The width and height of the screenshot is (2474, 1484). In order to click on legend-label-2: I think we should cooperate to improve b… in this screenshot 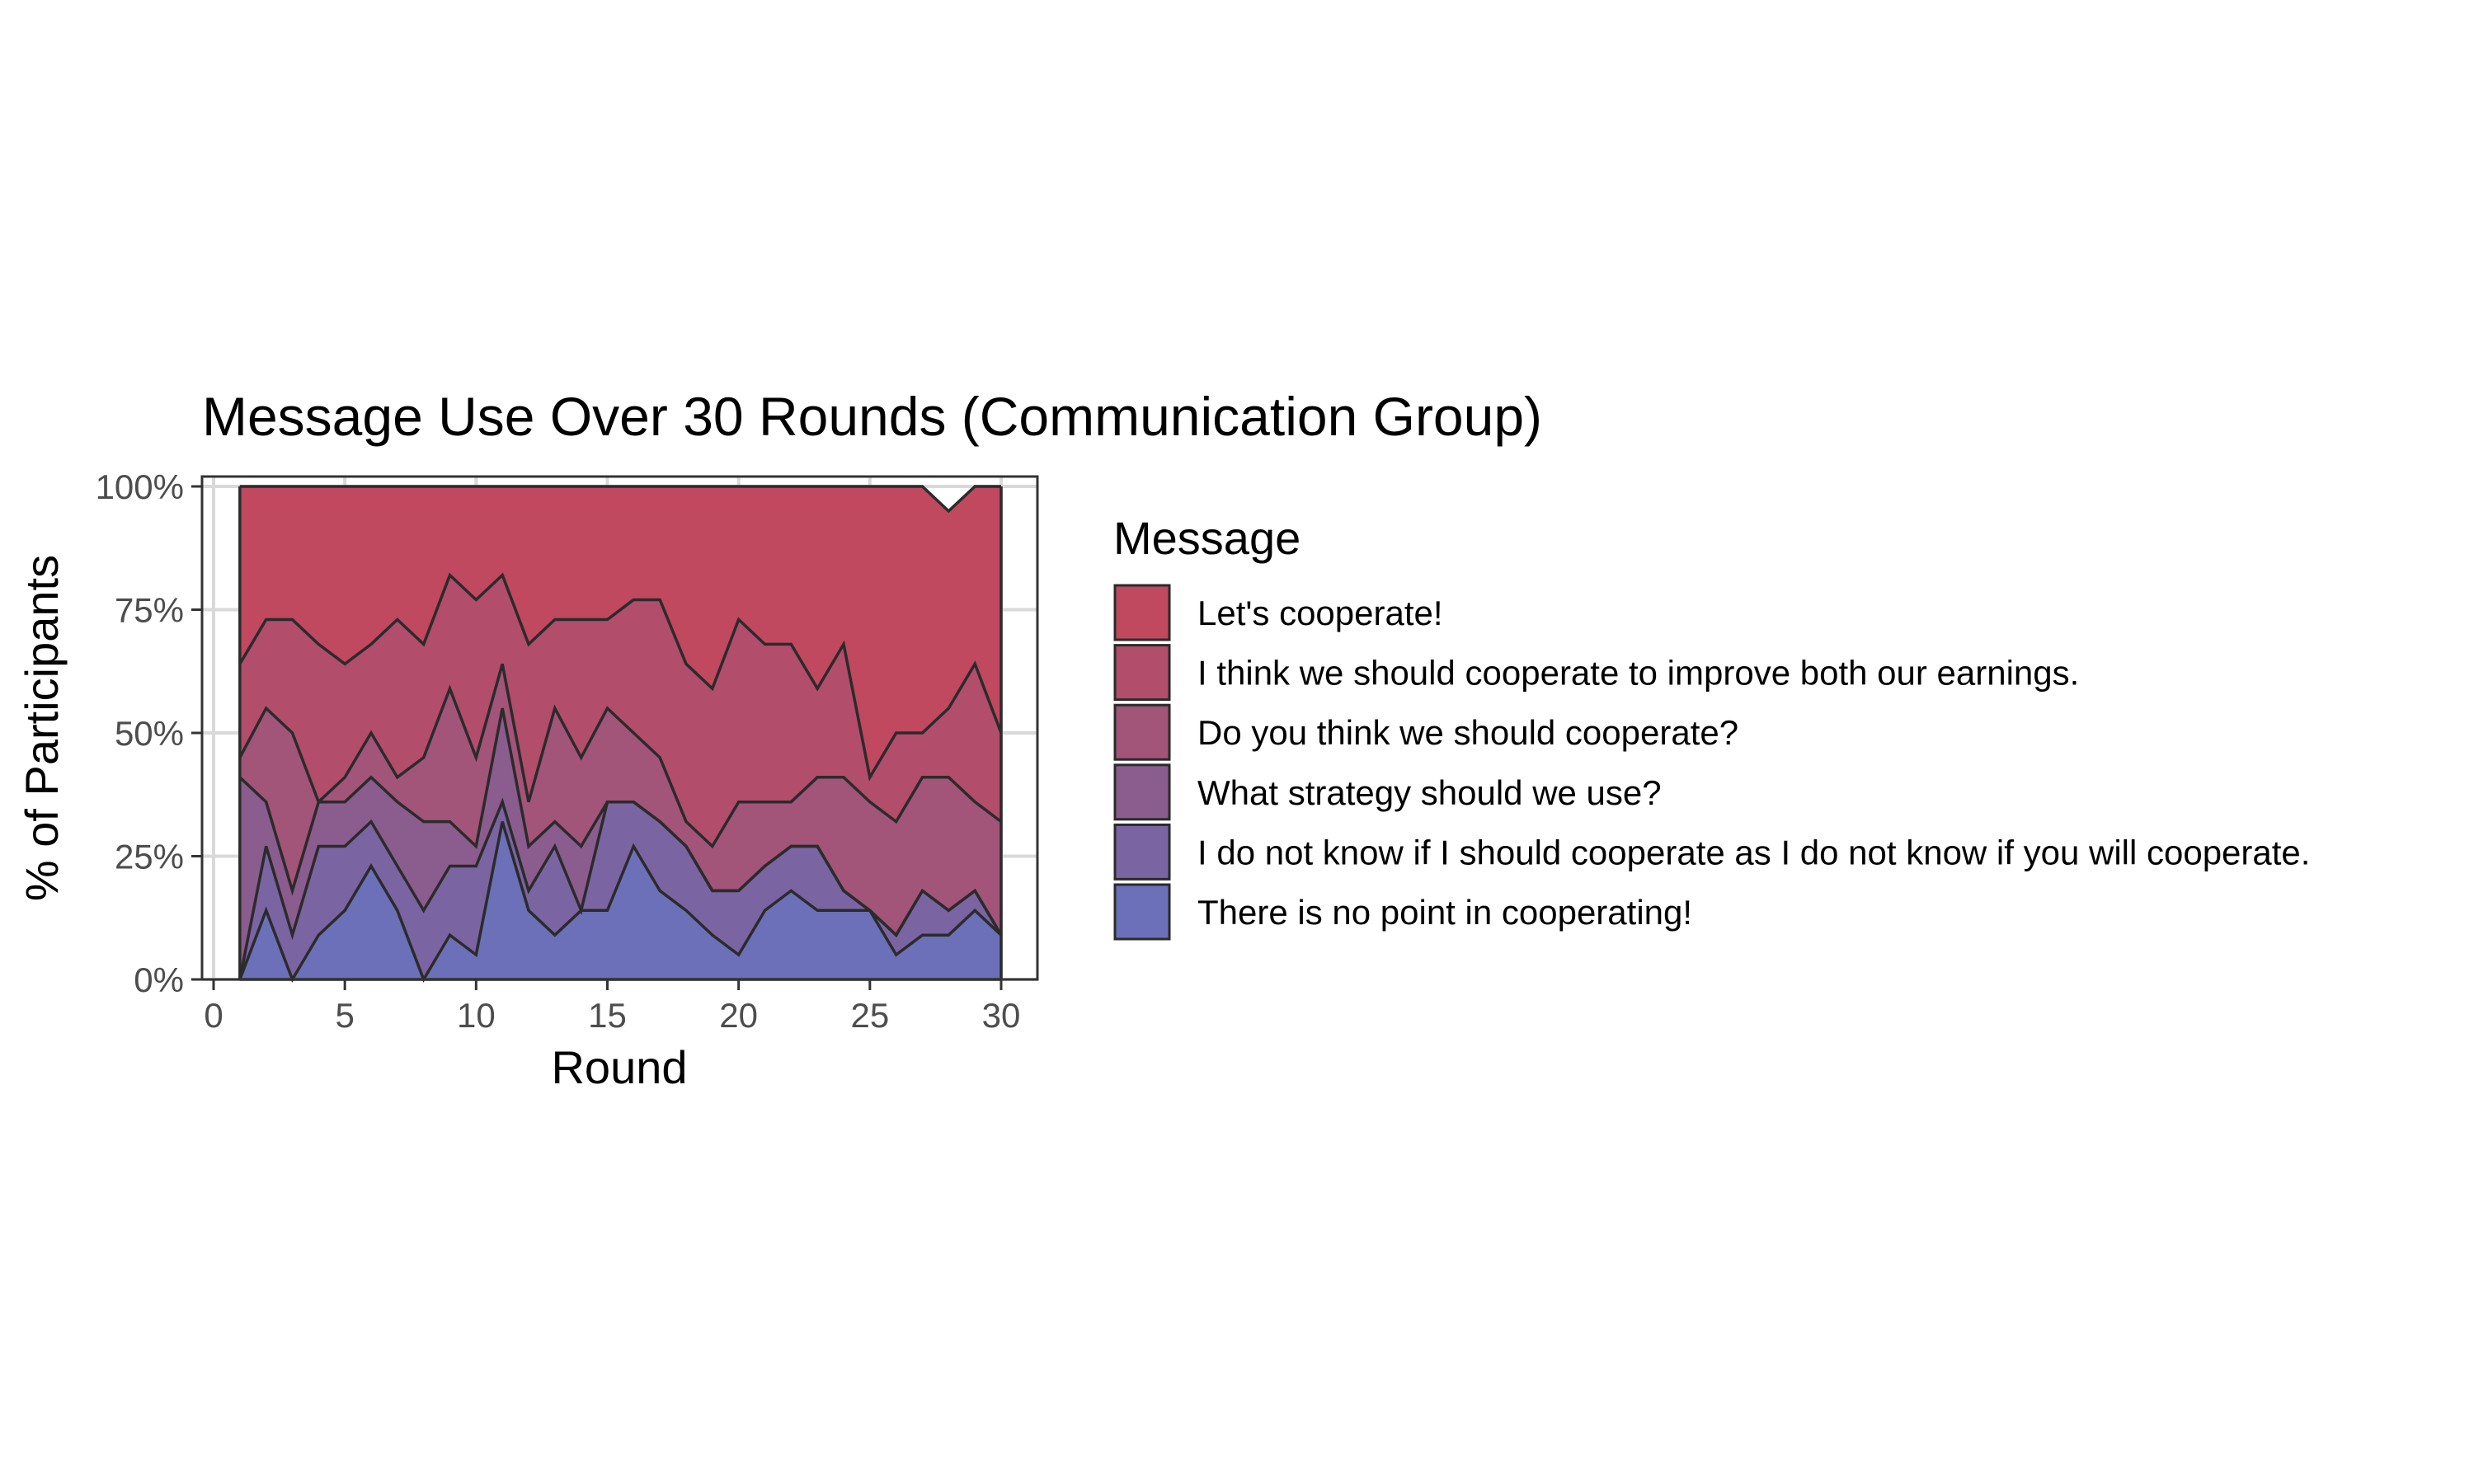, I will do `click(1638, 673)`.